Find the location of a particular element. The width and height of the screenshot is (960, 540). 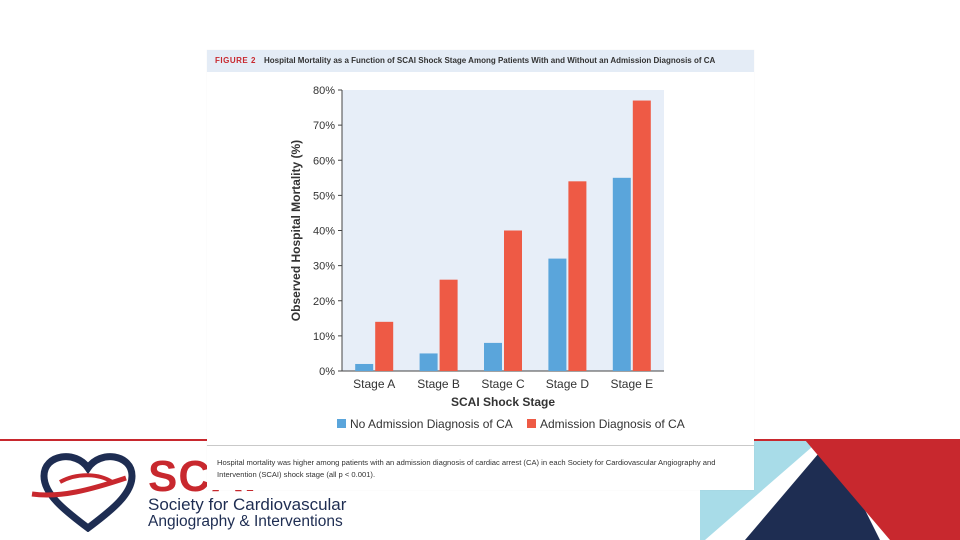

y-tick-label: 30% is located at coordinates (324, 267).